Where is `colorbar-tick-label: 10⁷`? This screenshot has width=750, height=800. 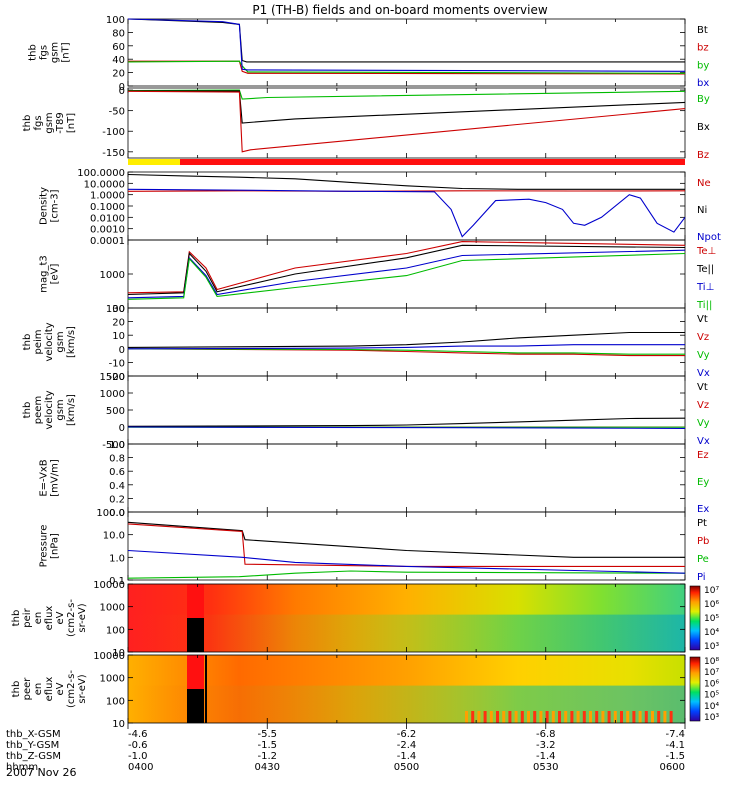 colorbar-tick-label: 10⁷ is located at coordinates (711, 673).